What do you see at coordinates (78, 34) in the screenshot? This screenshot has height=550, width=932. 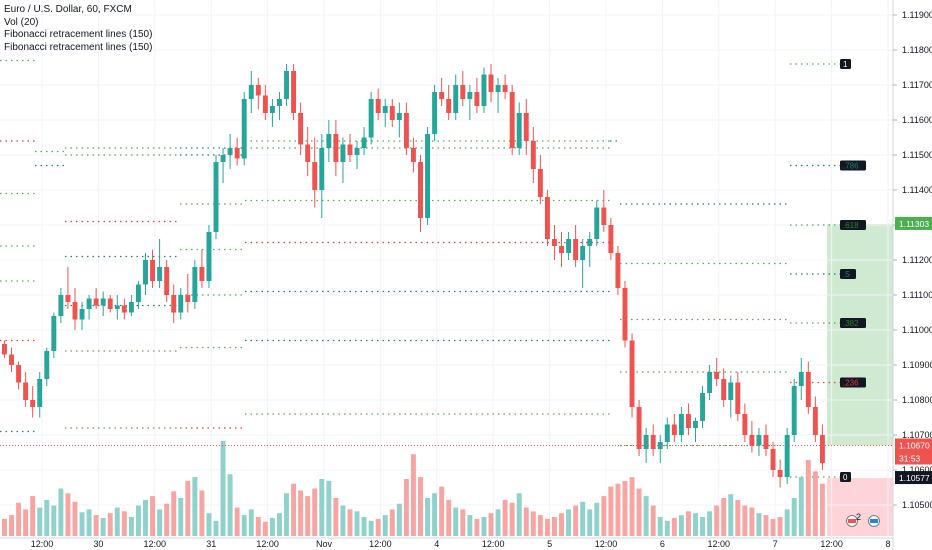 I see `fib-indicator-label-1: Fibonacci retracement lines (150)` at bounding box center [78, 34].